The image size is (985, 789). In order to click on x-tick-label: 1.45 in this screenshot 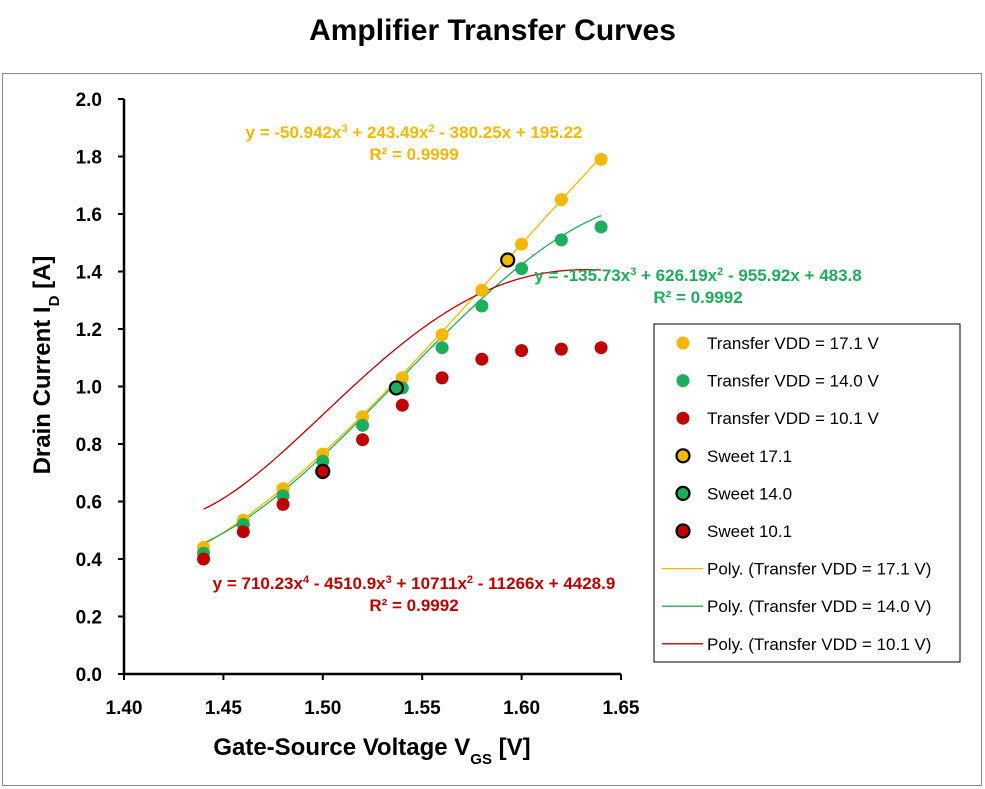, I will do `click(223, 708)`.